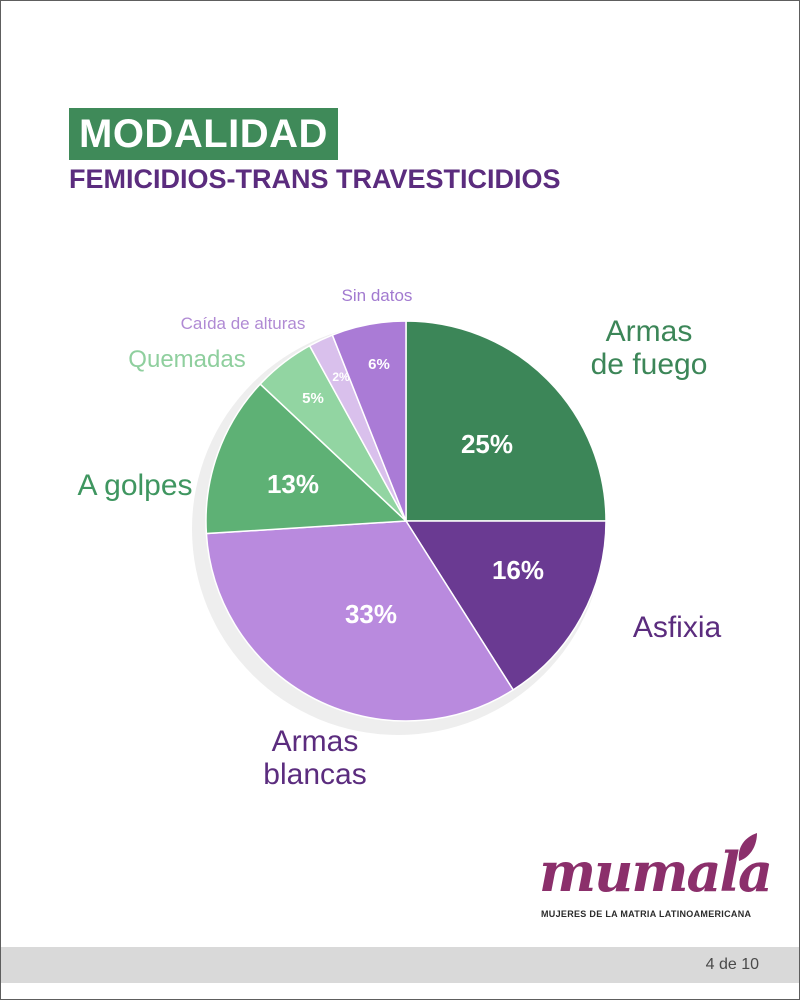 Image resolution: width=800 pixels, height=1000 pixels. Describe the element at coordinates (656, 872) in the screenshot. I see `logo-wordmark: mumala` at that location.